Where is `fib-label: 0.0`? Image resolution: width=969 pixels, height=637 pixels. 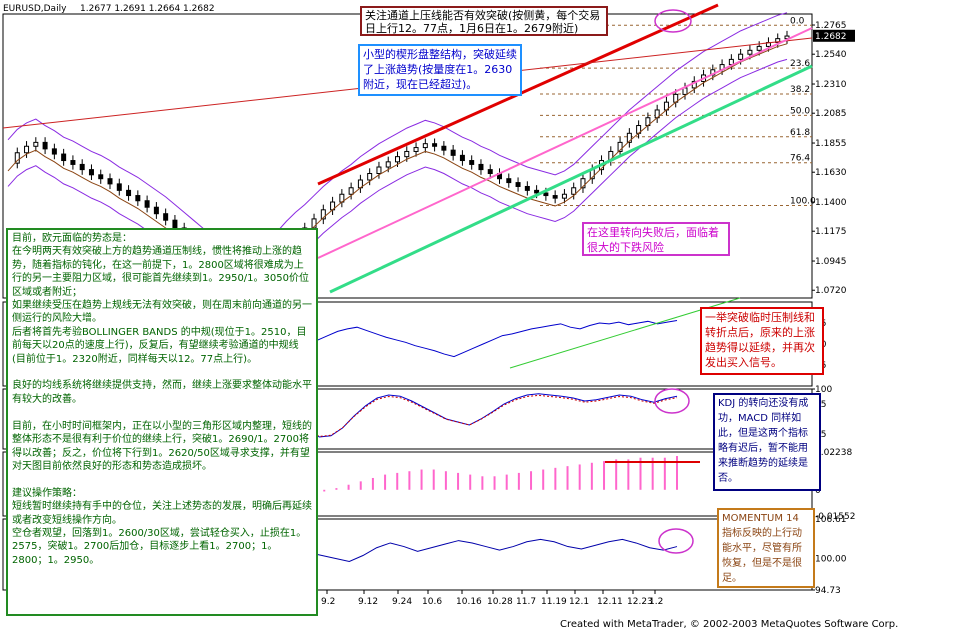
fib-label: 0.0 is located at coordinates (797, 21).